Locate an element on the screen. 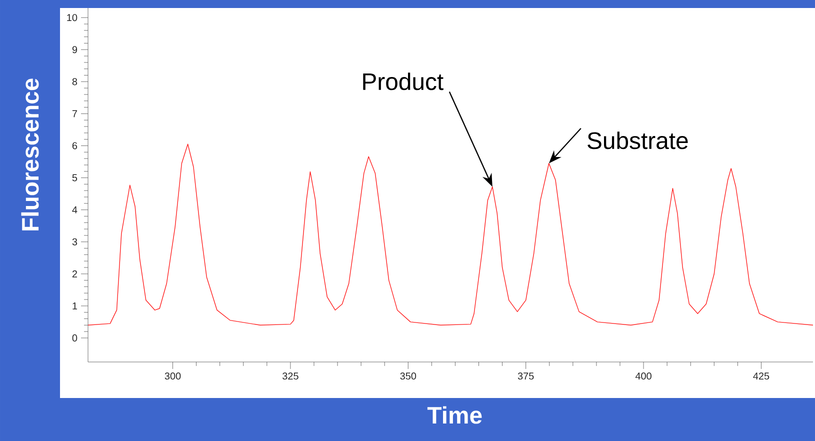 The width and height of the screenshot is (815, 441). x-tick-label: 425 is located at coordinates (761, 376).